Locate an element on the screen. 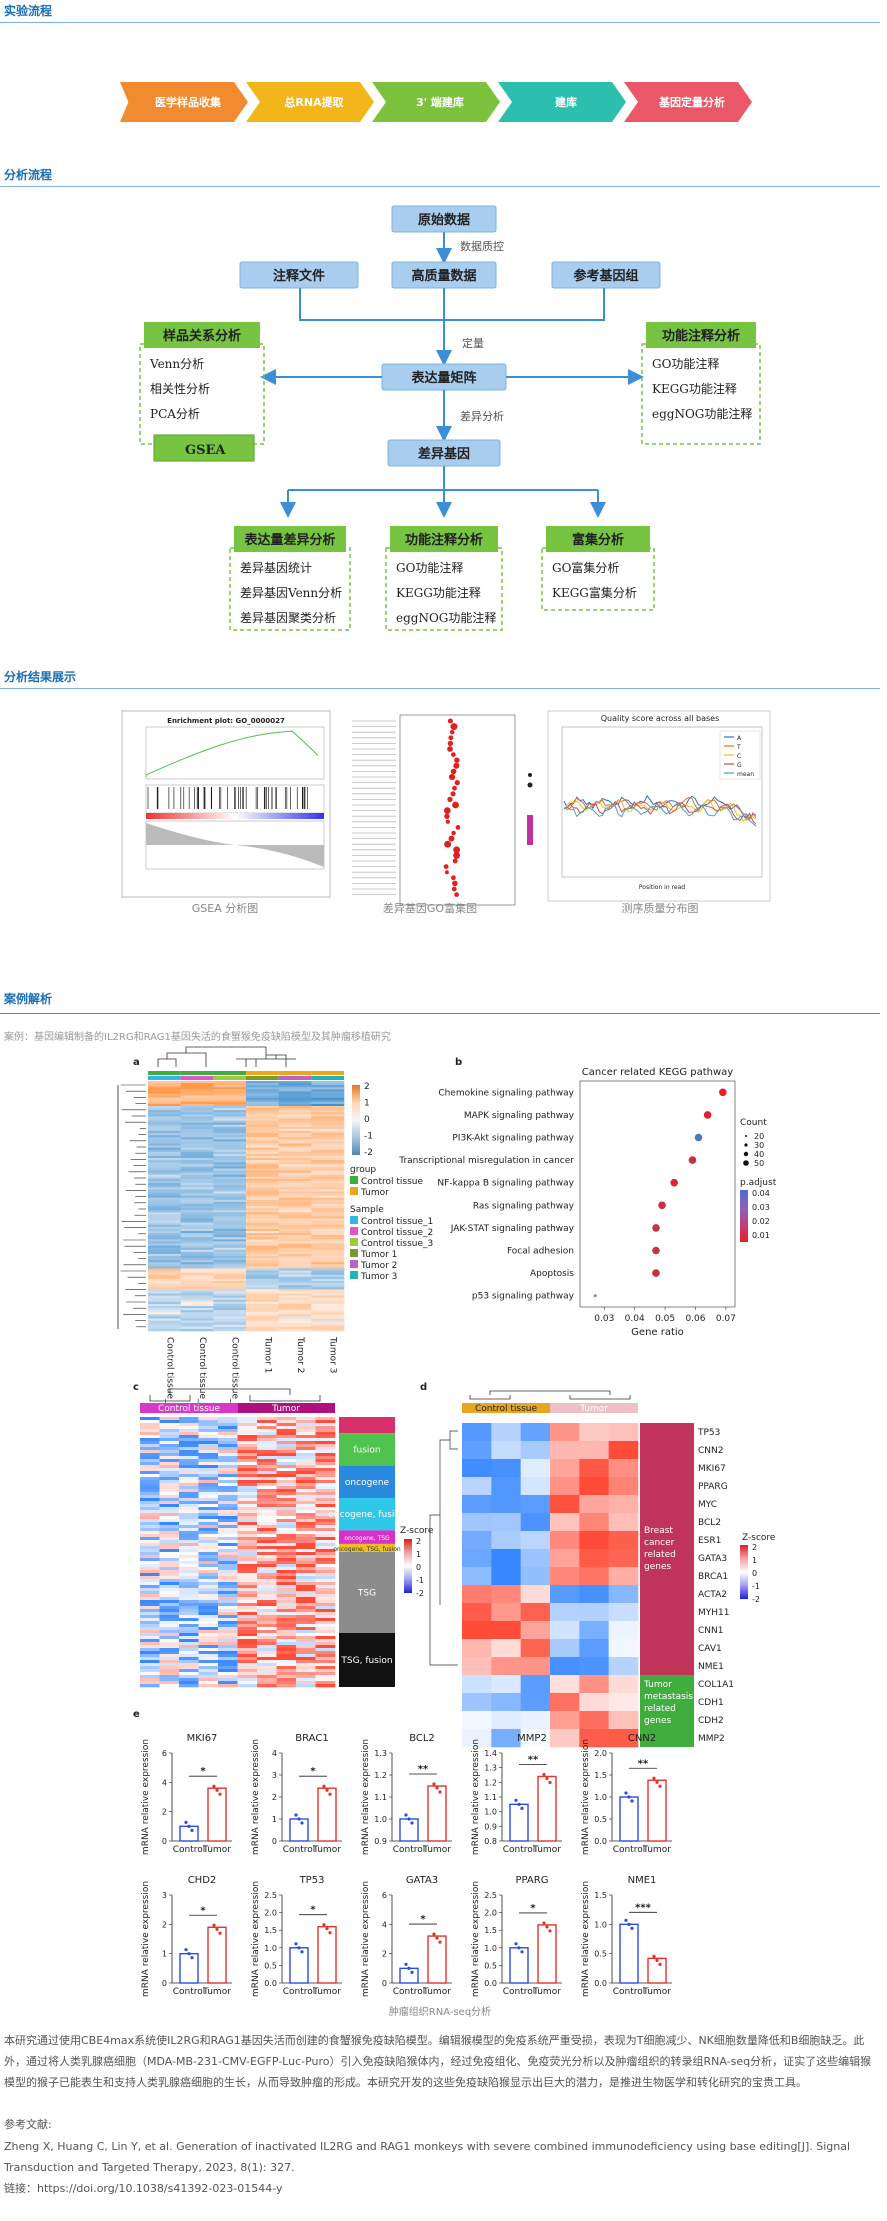 The image size is (887, 2221). panel-b-ylabel: Chemokine signaling pathway is located at coordinates (506, 1093).